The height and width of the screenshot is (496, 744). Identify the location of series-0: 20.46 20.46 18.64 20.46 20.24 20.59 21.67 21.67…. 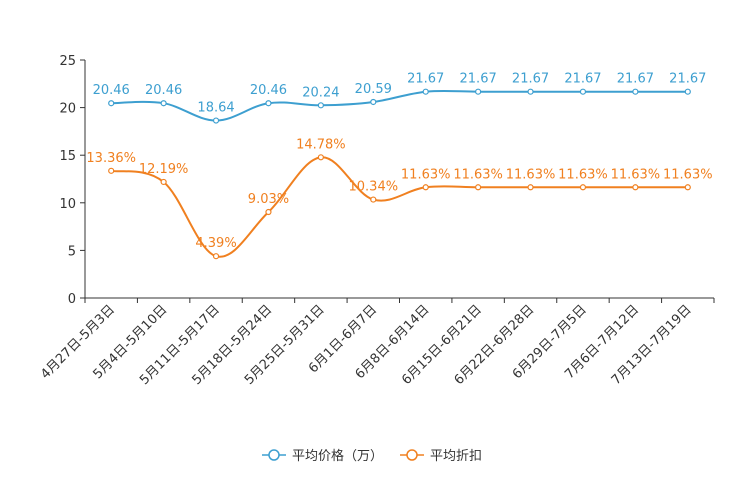
(399, 98).